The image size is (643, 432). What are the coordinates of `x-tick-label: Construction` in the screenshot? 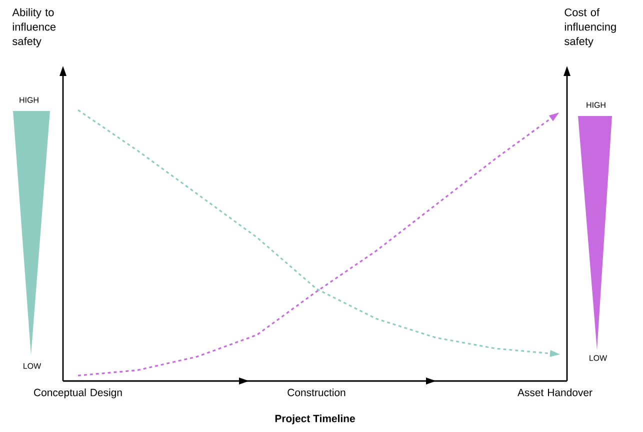 It's located at (317, 392).